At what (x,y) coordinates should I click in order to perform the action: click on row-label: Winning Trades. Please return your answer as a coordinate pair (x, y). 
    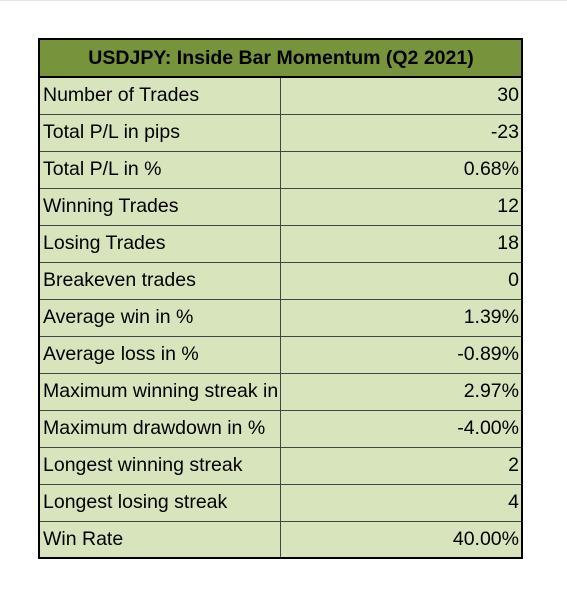
    Looking at the image, I should click on (159, 206).